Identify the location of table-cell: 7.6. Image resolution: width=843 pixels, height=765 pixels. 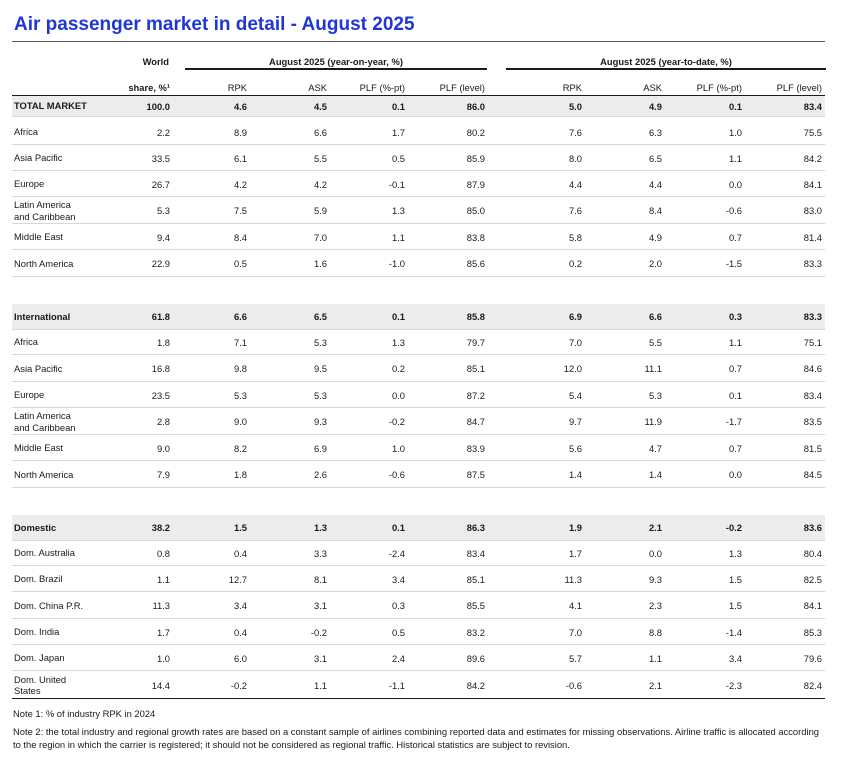
(575, 210).